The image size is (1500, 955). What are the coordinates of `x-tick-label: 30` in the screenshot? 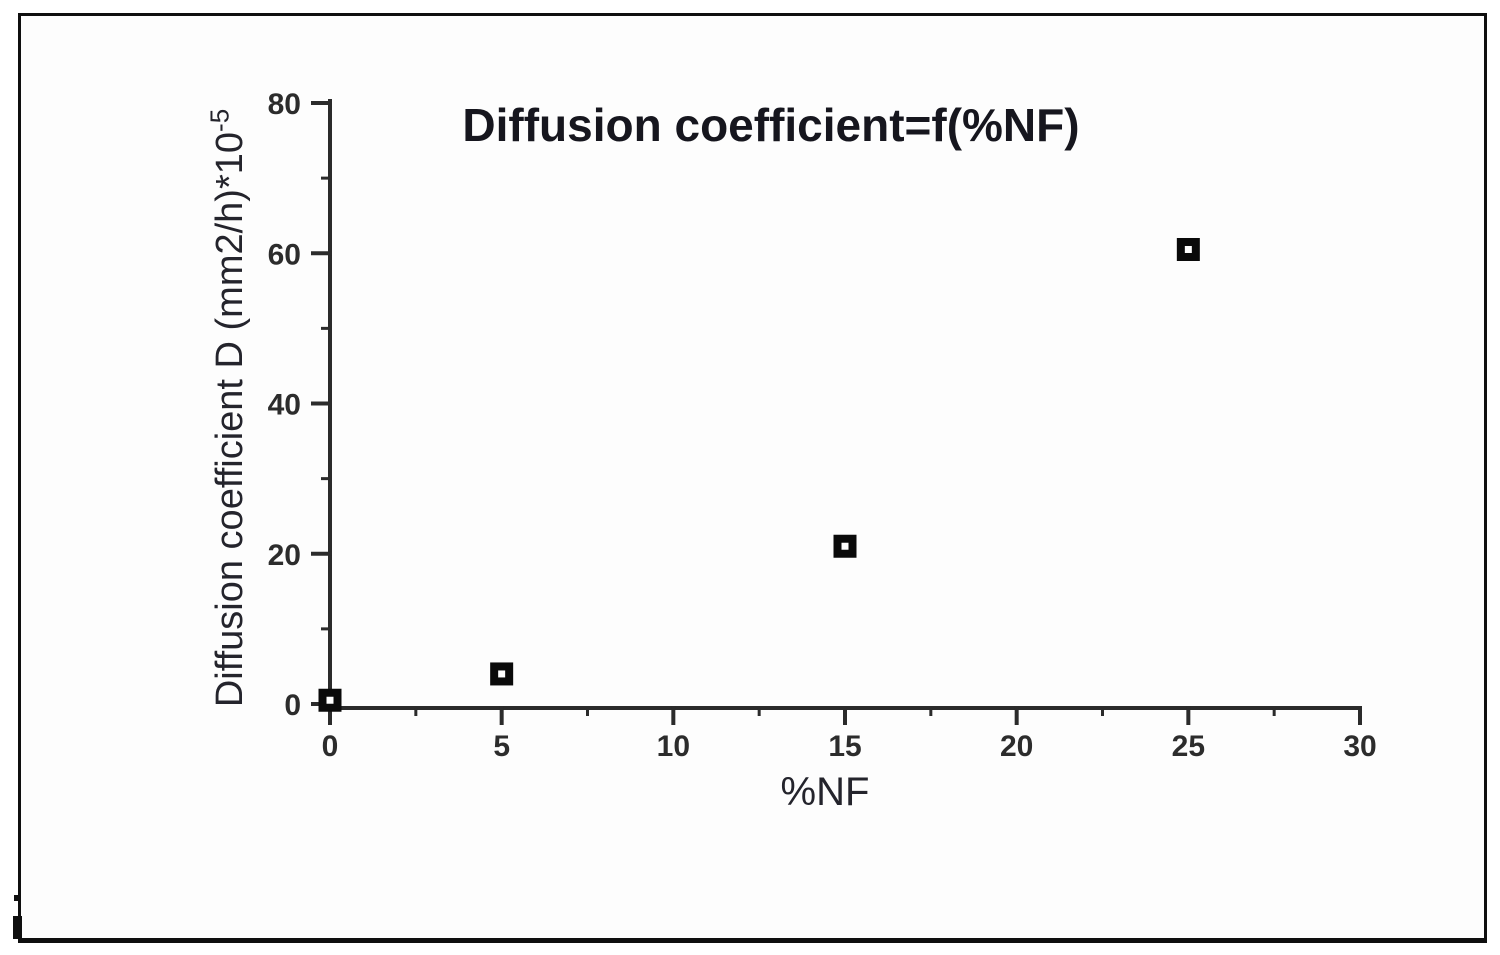 It's located at (1359, 746).